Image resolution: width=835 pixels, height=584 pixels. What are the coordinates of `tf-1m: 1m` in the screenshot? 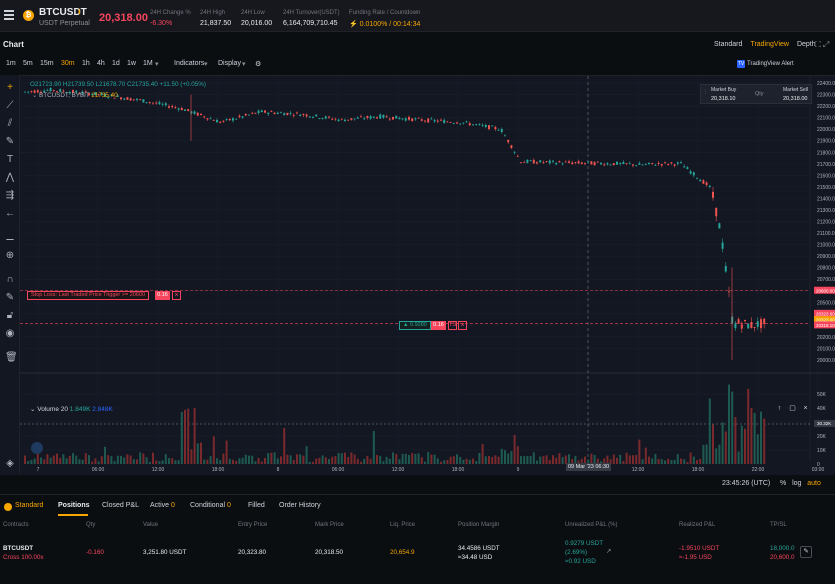 It's located at (11, 63).